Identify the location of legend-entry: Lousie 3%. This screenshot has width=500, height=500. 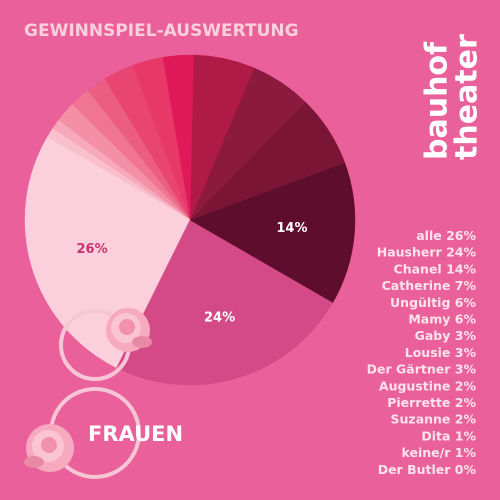
(441, 351).